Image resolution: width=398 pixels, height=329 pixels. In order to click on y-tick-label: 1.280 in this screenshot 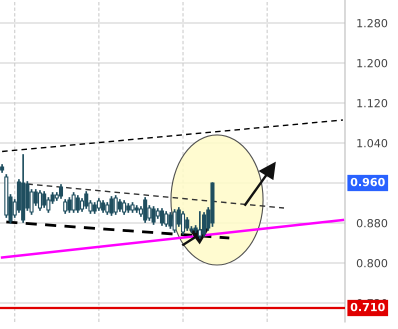, I will do `click(372, 23)`.